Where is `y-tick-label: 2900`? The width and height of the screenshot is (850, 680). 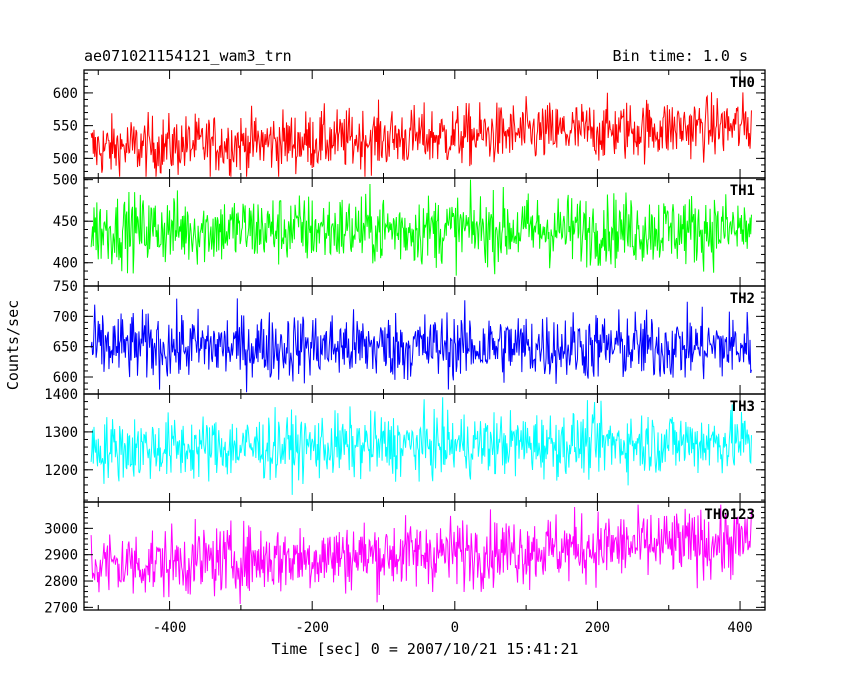 y-tick-label: 2900 is located at coordinates (61, 556).